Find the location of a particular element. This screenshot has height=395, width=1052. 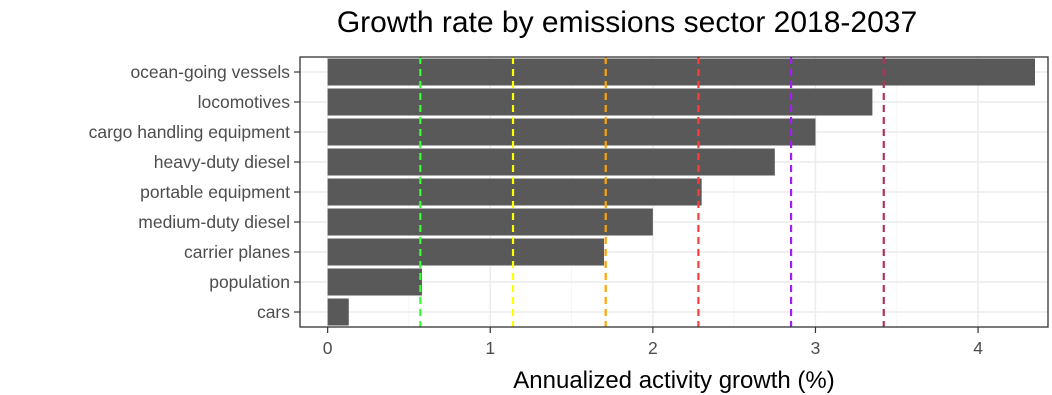

y-tick-label: medium-duty diesel is located at coordinates (214, 222).